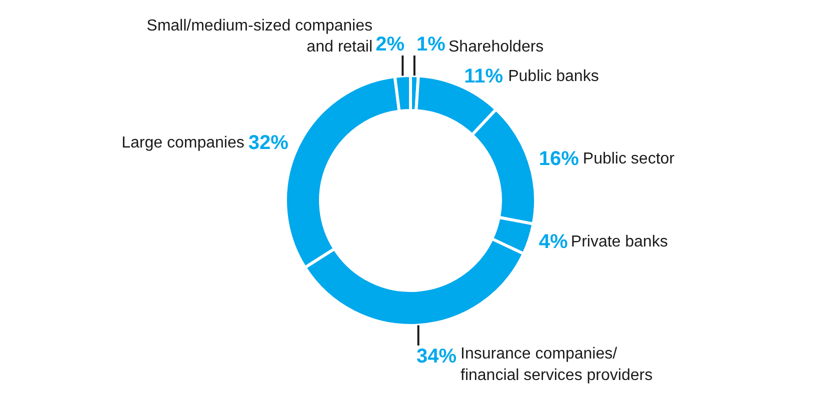  I want to click on slice-label: Public banks, so click(553, 77).